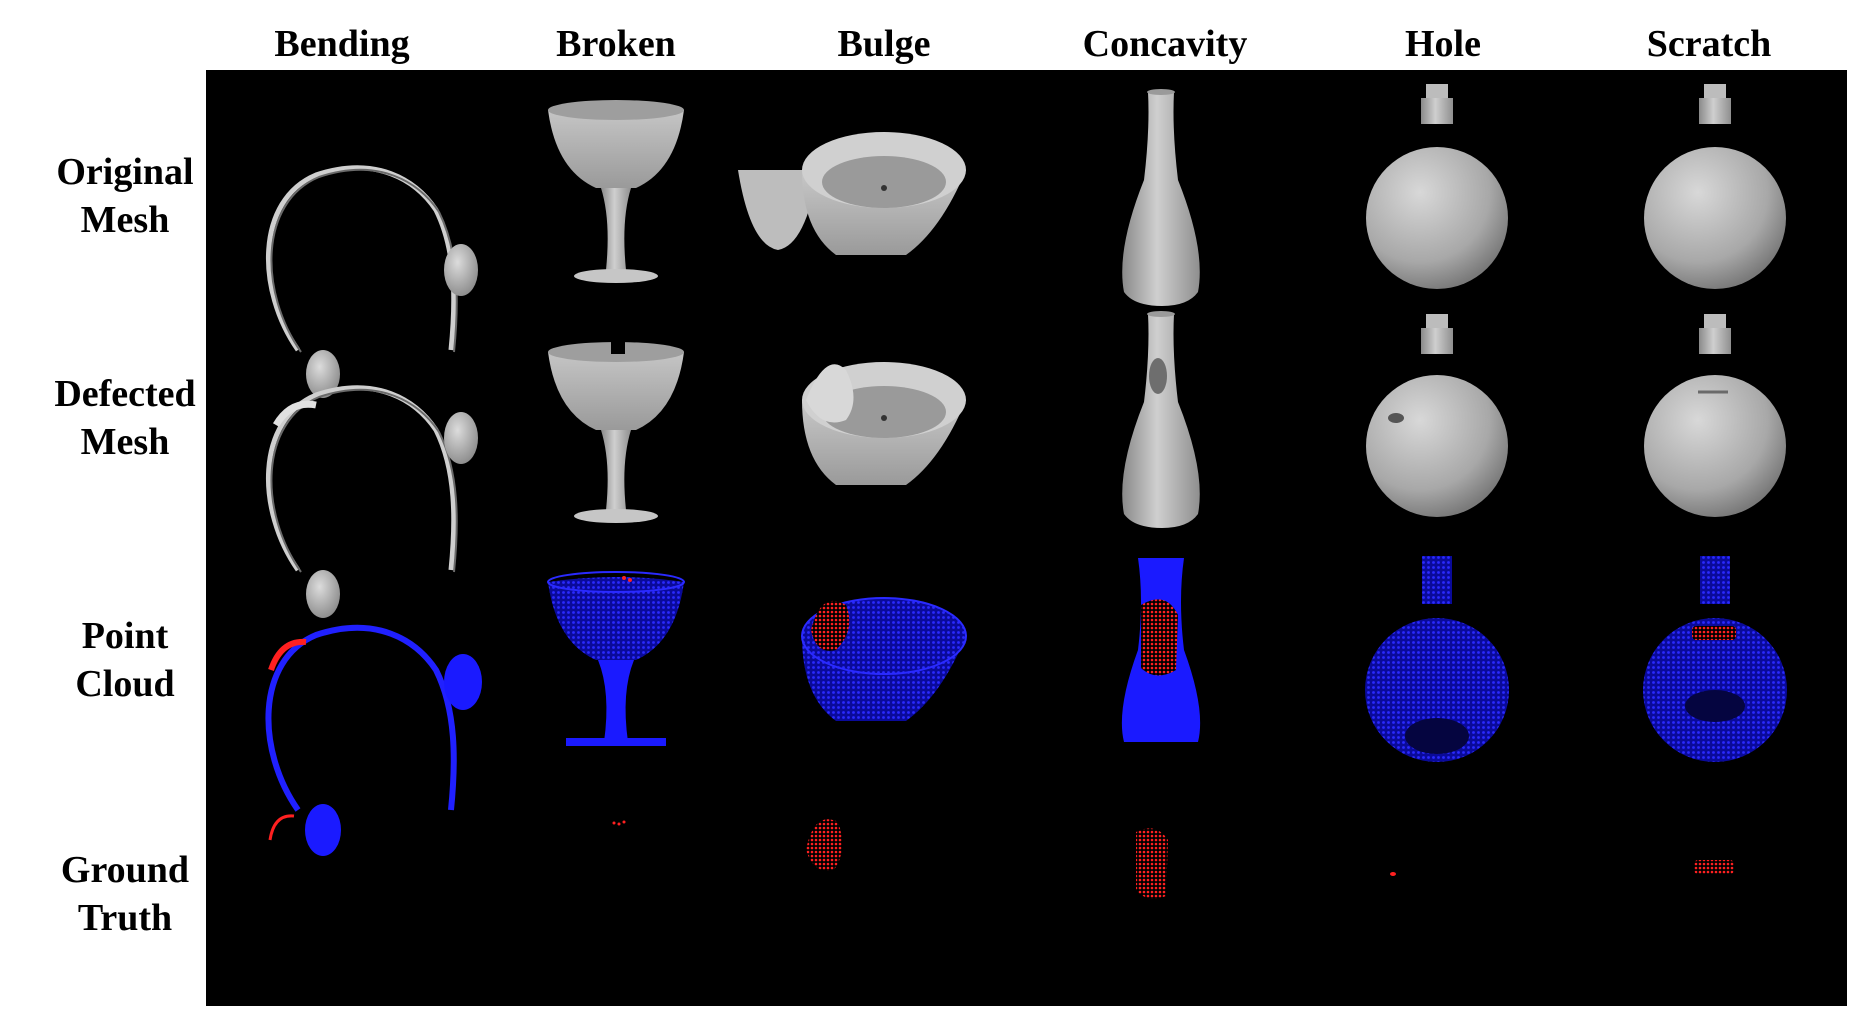  What do you see at coordinates (1437, 415) in the screenshot?
I see `defected-bottle-hole` at bounding box center [1437, 415].